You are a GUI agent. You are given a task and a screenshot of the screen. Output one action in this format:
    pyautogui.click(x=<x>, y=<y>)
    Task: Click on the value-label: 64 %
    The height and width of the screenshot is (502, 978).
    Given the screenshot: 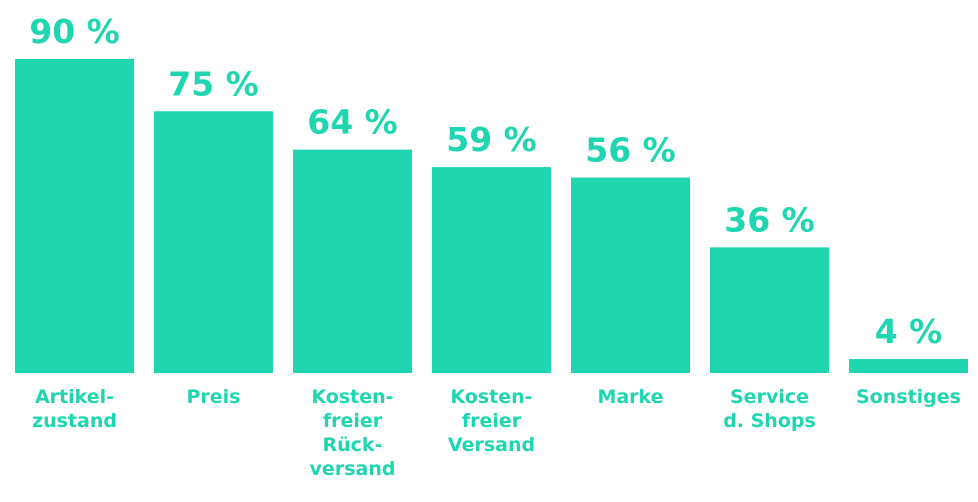 What is the action you would take?
    pyautogui.click(x=352, y=122)
    